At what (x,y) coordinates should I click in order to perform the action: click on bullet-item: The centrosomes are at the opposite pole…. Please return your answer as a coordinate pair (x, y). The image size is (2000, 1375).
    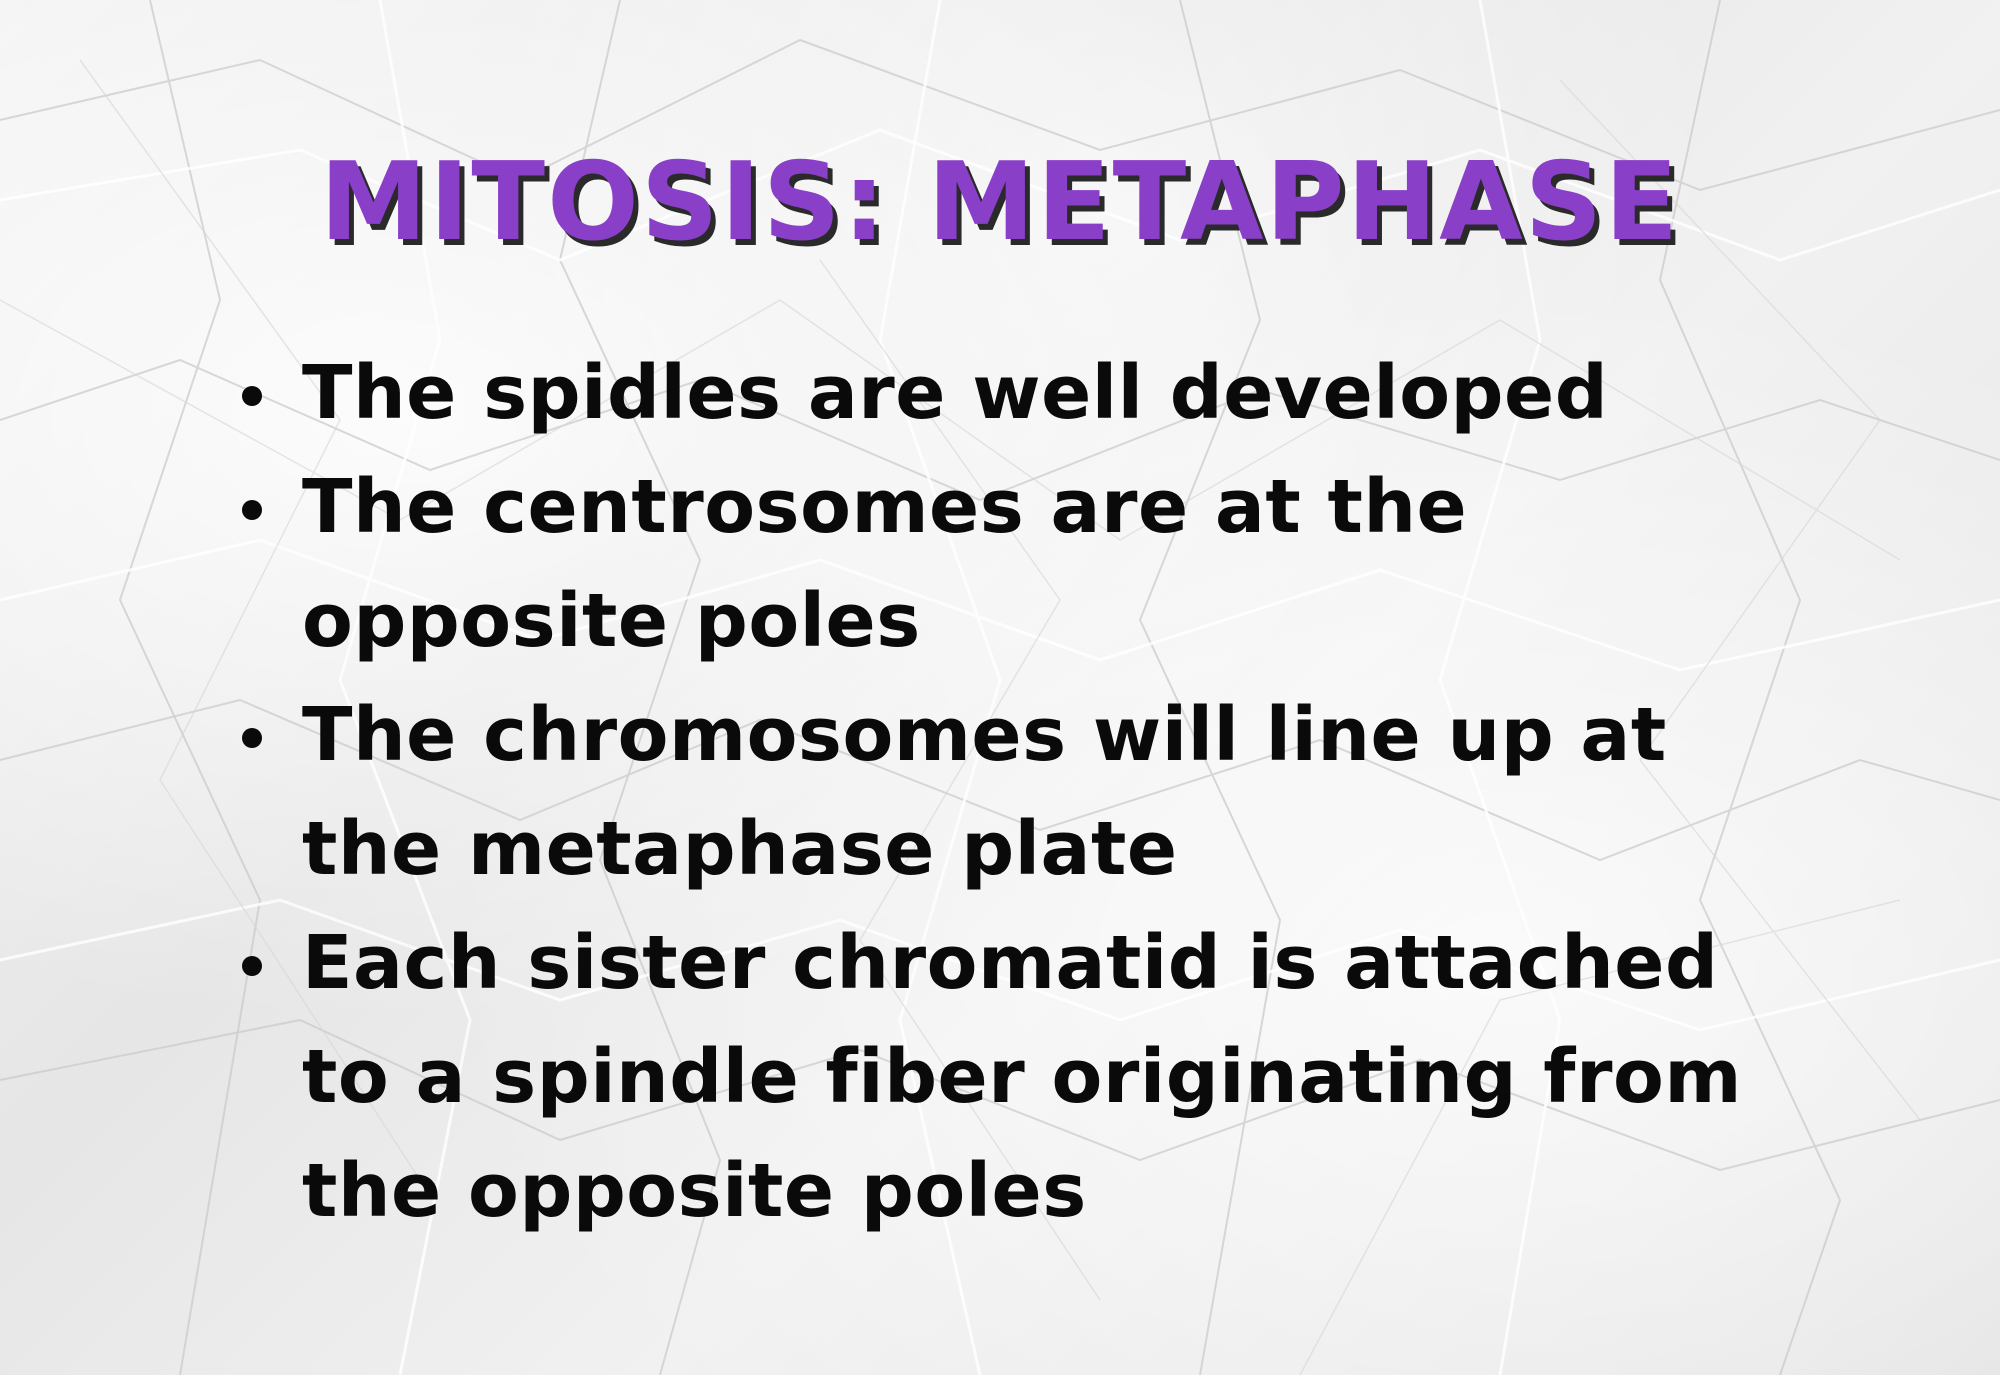
    Looking at the image, I should click on (1018, 564).